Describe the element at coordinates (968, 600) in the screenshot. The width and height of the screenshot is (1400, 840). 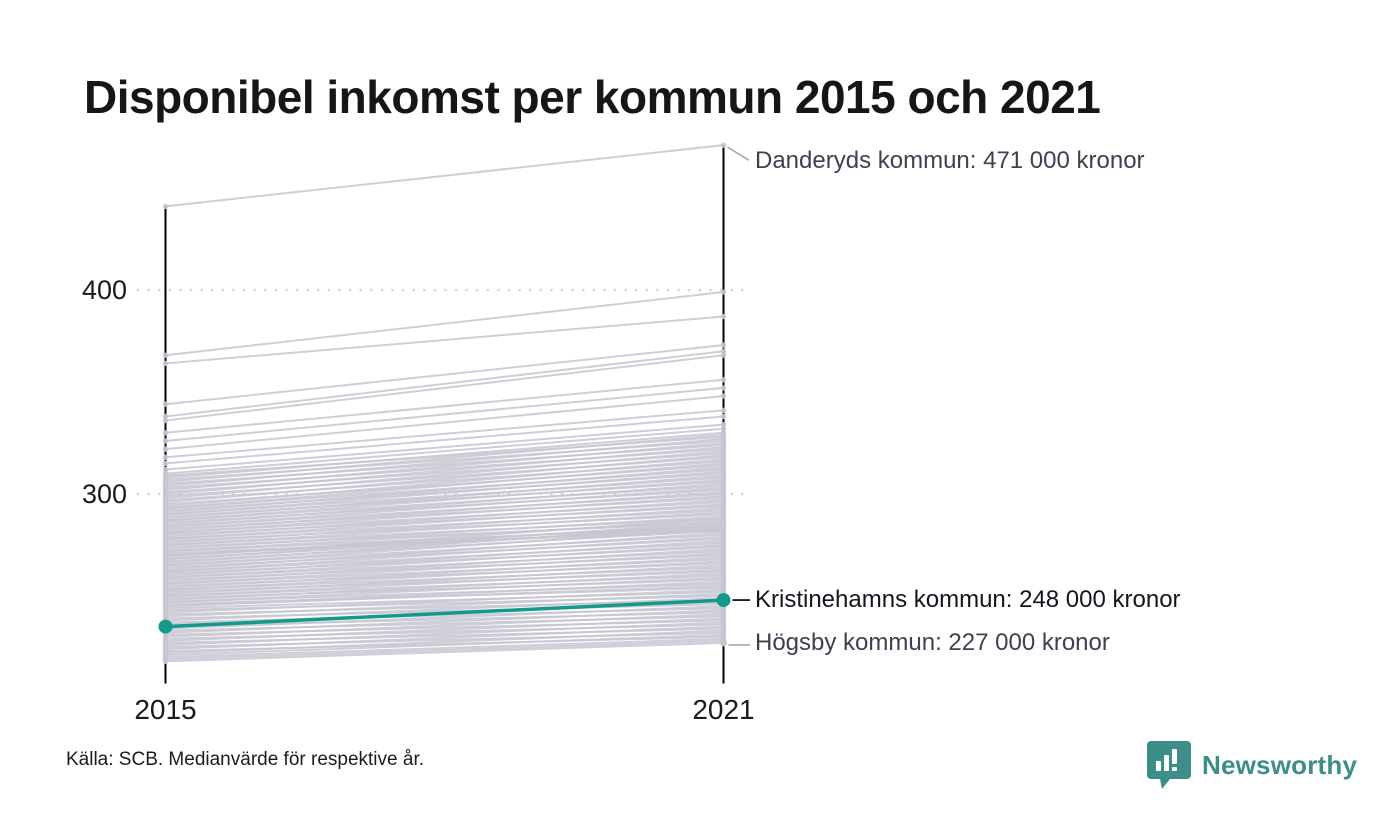
I see `annotation-kristinehamn: Kristinehamns kommun: 248 000 kronor` at that location.